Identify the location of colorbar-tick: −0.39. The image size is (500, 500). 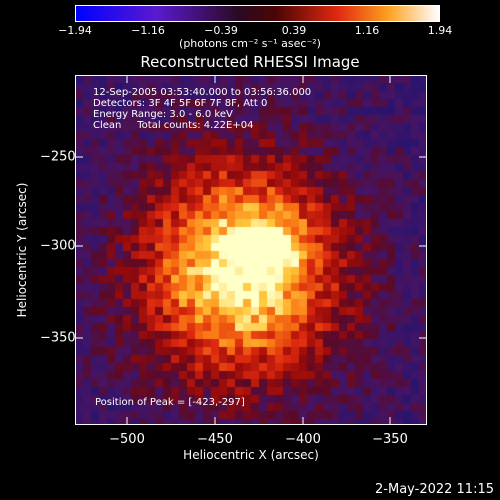
(221, 30).